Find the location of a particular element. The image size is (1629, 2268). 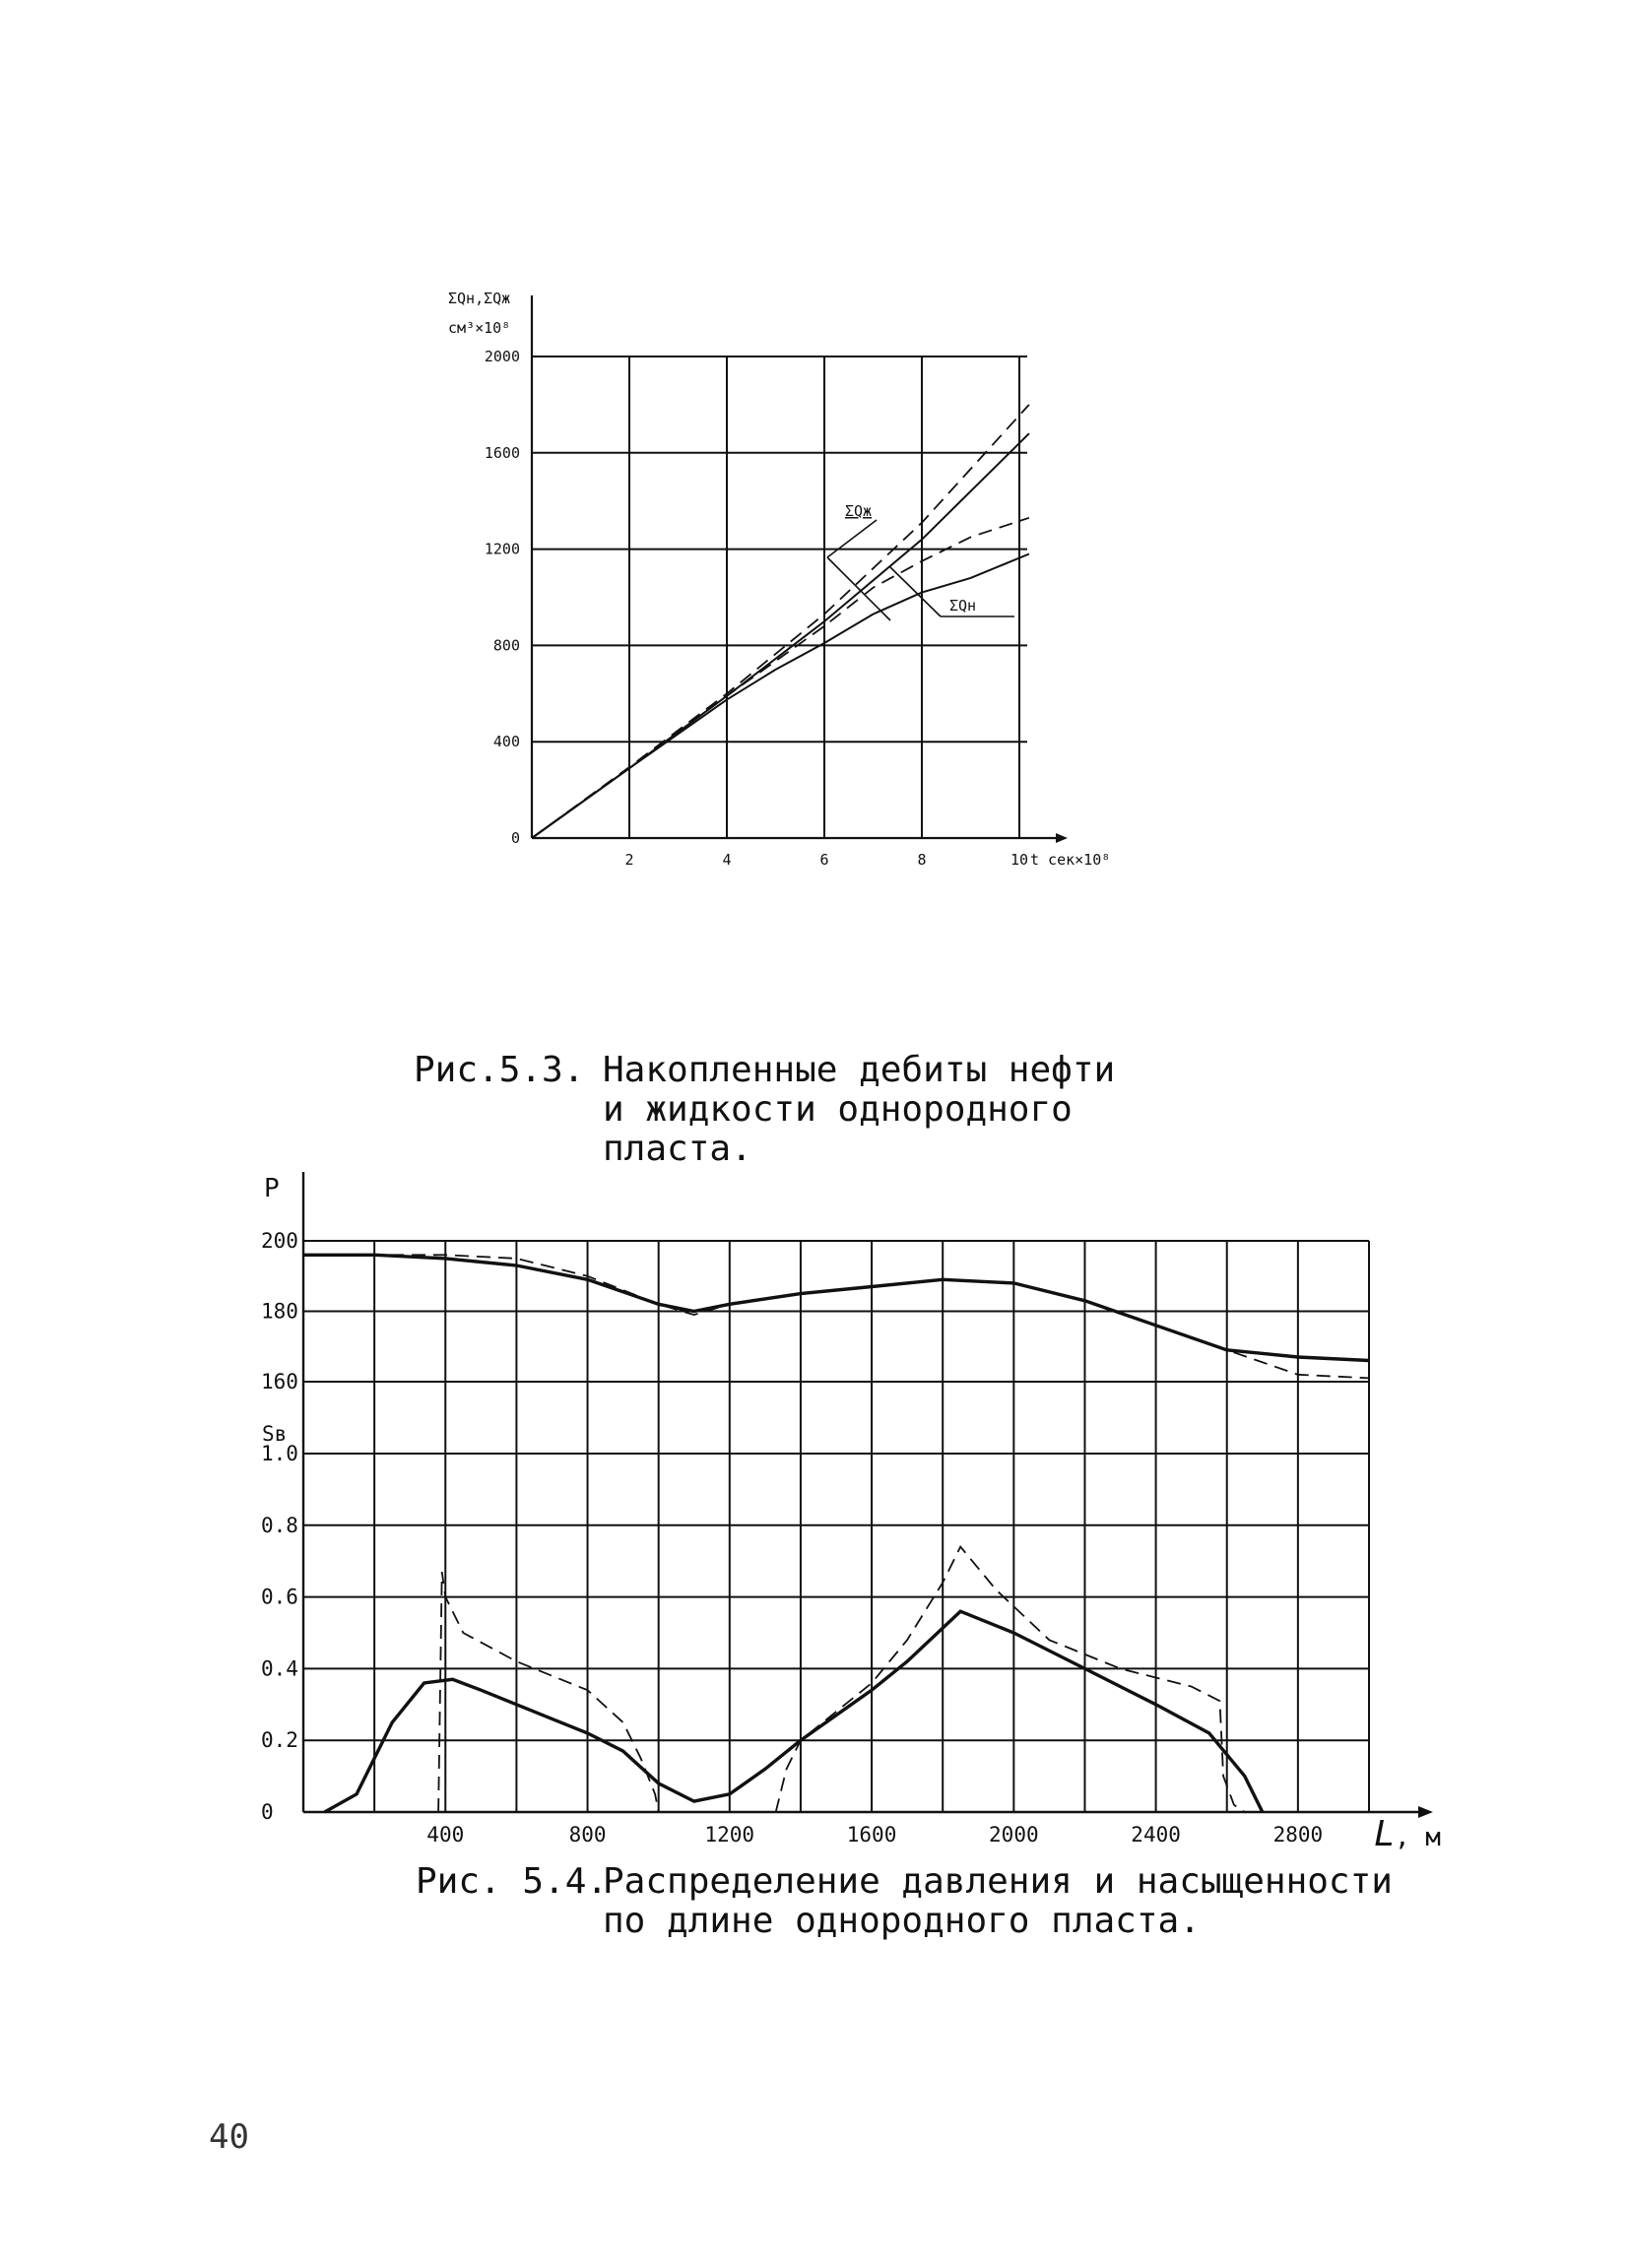

fig54-x-tick-5: 2400 is located at coordinates (1156, 1835).